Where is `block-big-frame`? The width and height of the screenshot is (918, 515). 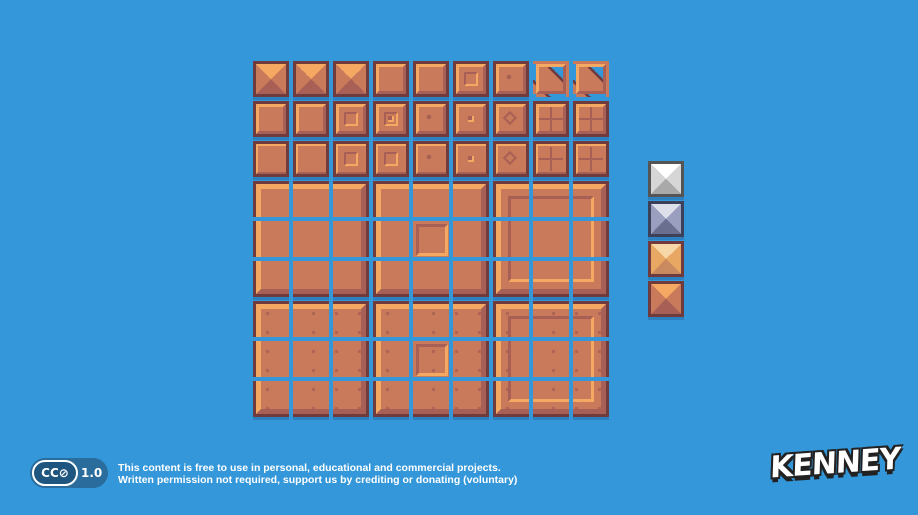 block-big-frame is located at coordinates (551, 239).